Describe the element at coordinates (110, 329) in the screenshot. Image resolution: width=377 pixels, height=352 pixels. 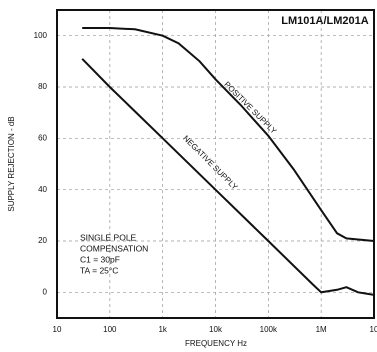
I see `x-tick-label: 100` at that location.